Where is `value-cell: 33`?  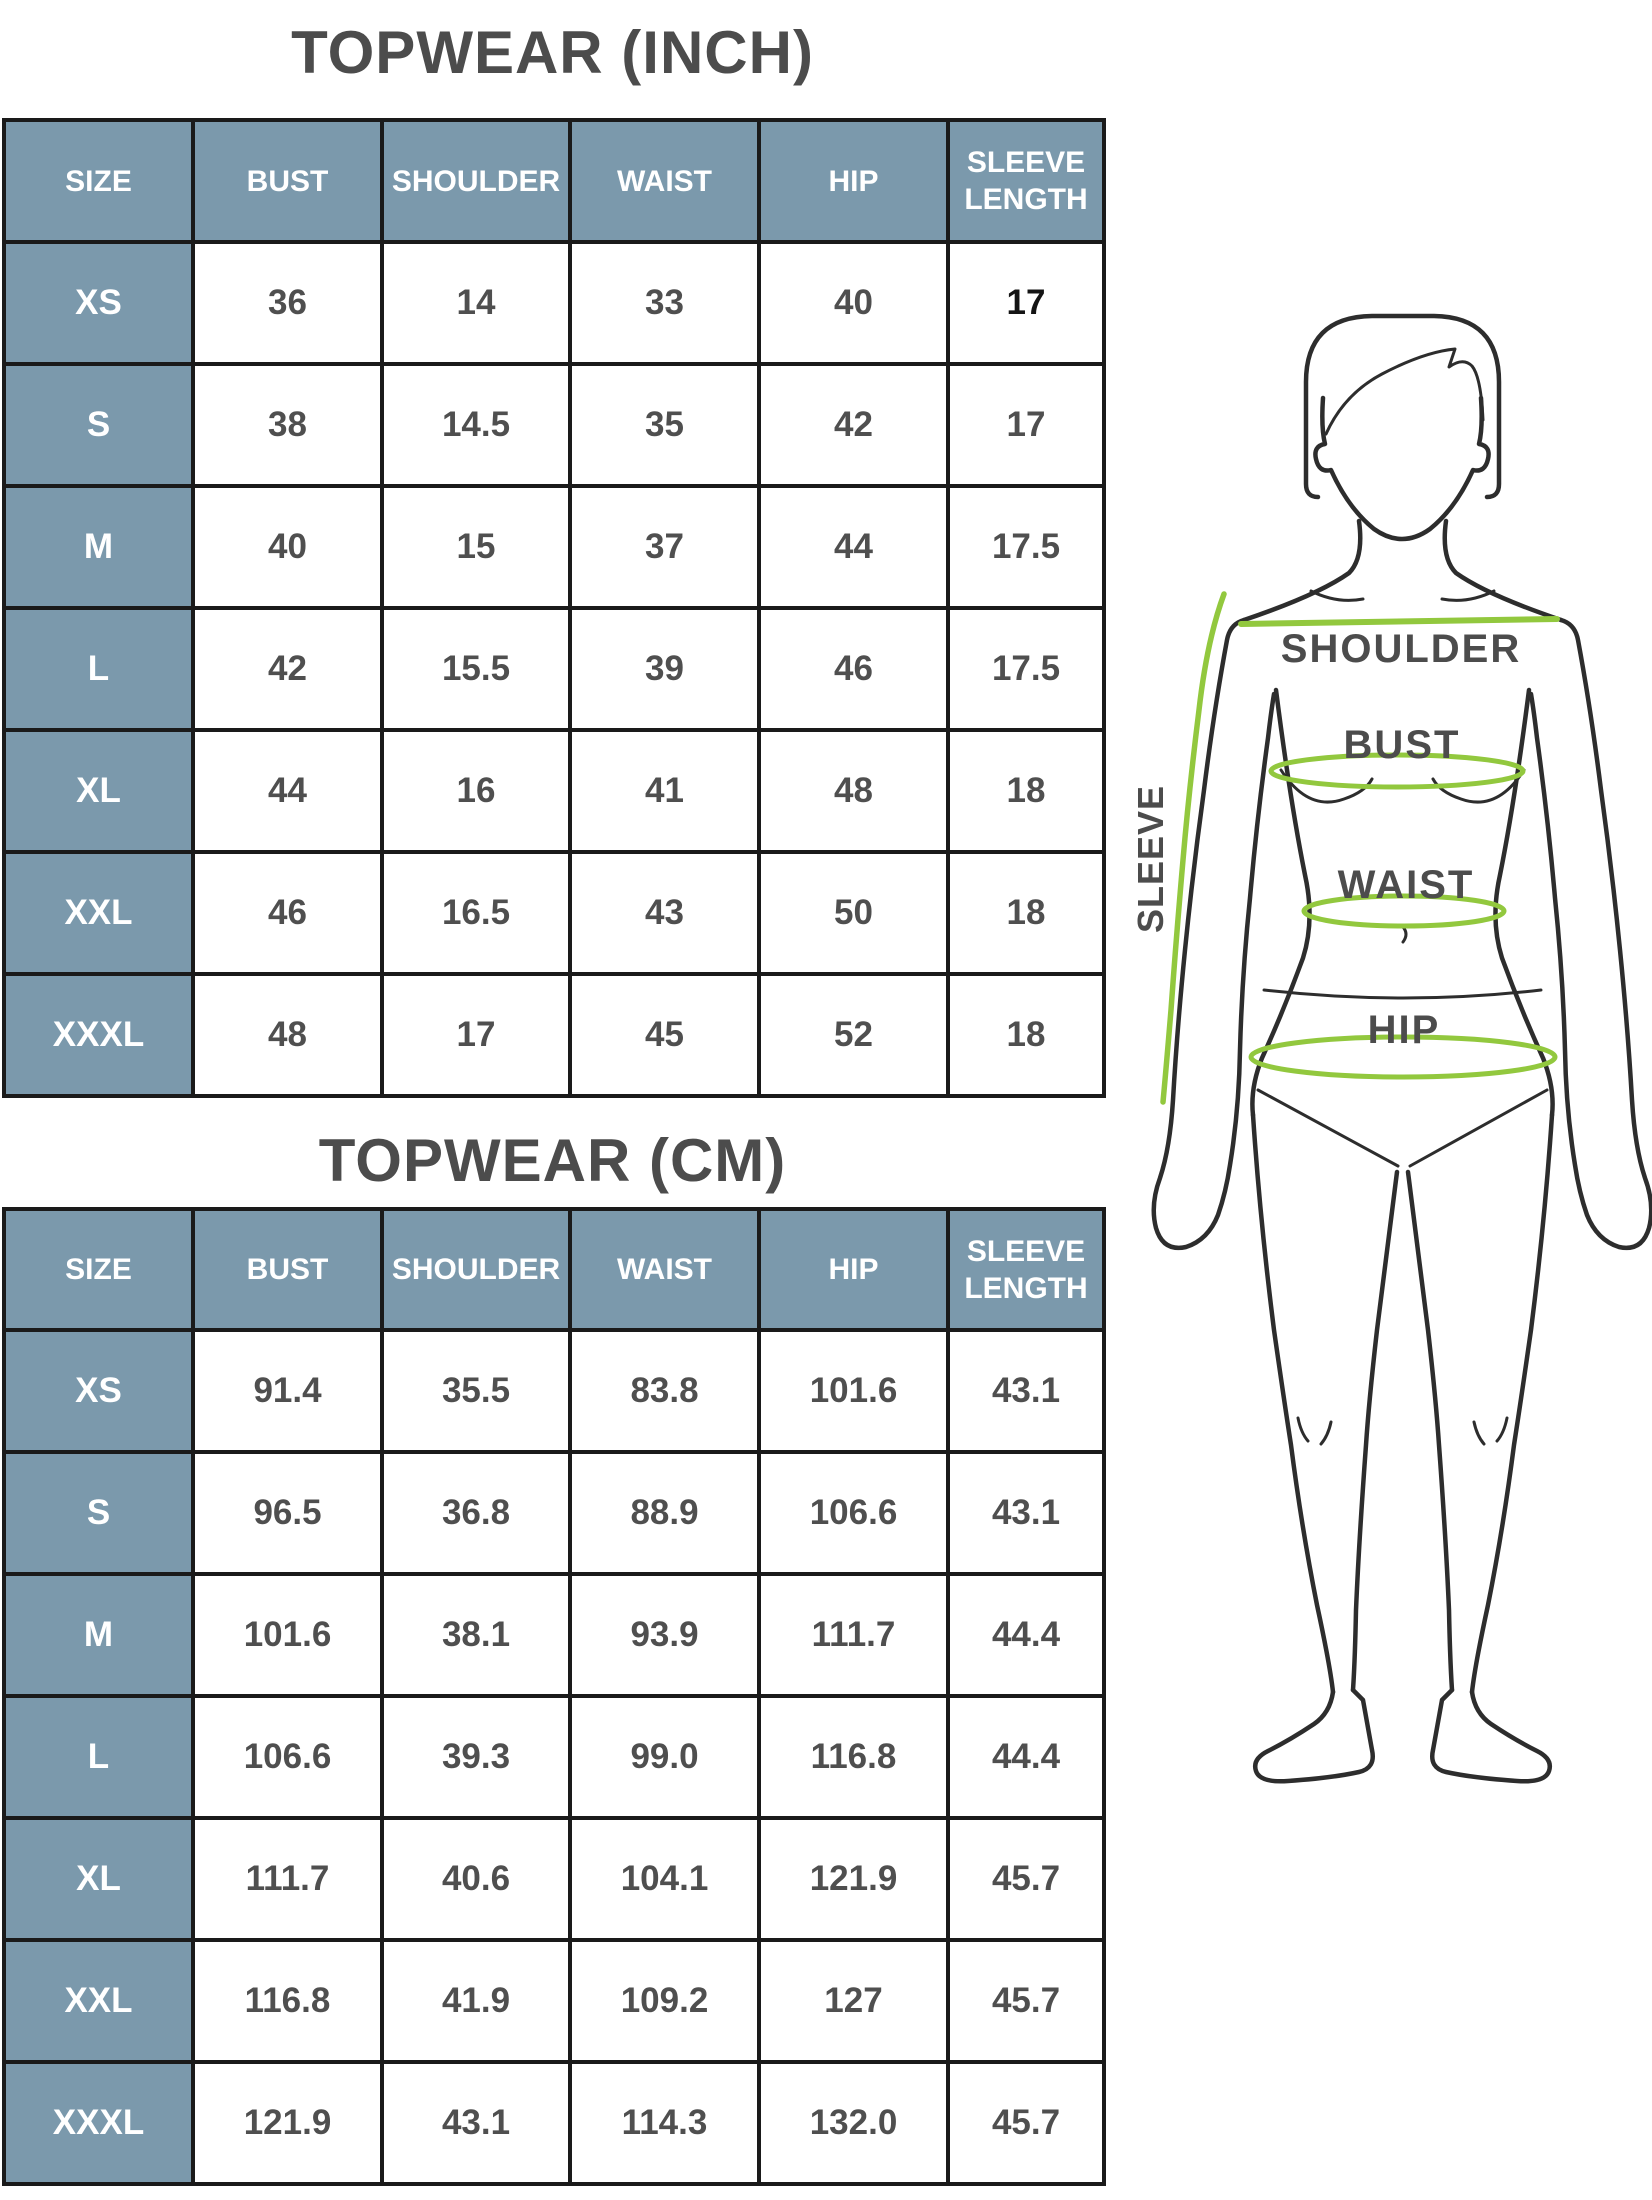
value-cell: 33 is located at coordinates (664, 303).